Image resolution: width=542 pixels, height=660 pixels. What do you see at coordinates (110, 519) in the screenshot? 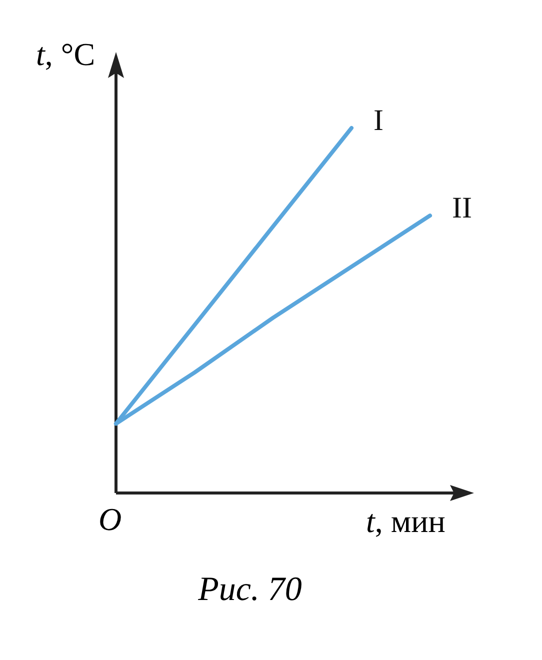
I see `text: O` at bounding box center [110, 519].